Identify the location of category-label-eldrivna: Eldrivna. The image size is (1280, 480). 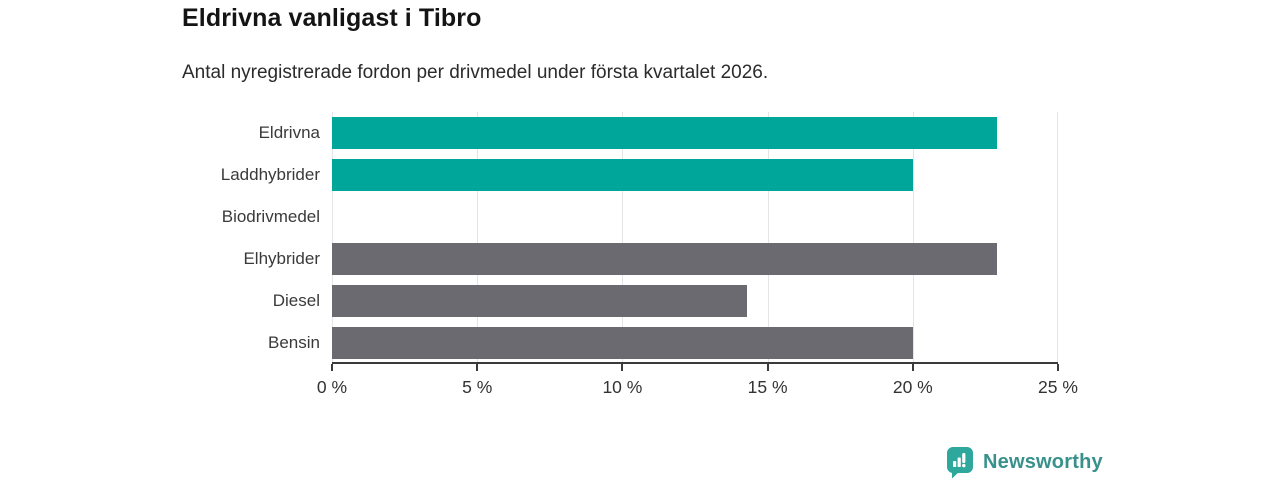
(289, 132).